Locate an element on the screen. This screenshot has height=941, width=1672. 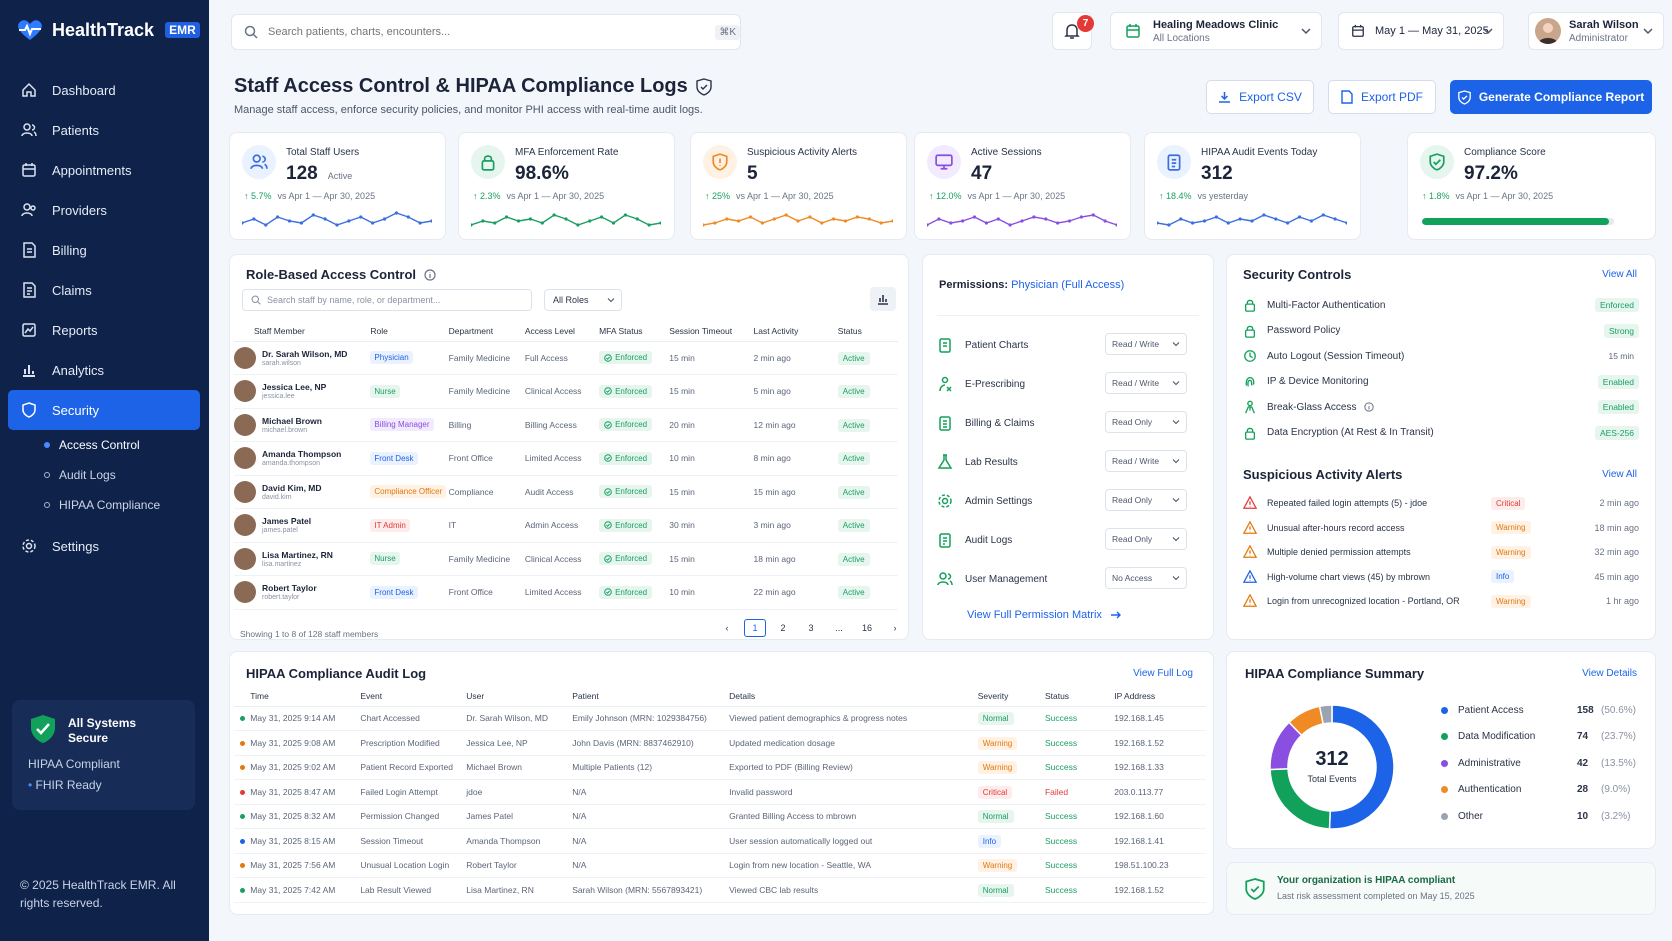
donut-slice-patient-access is located at coordinates (1361, 767).